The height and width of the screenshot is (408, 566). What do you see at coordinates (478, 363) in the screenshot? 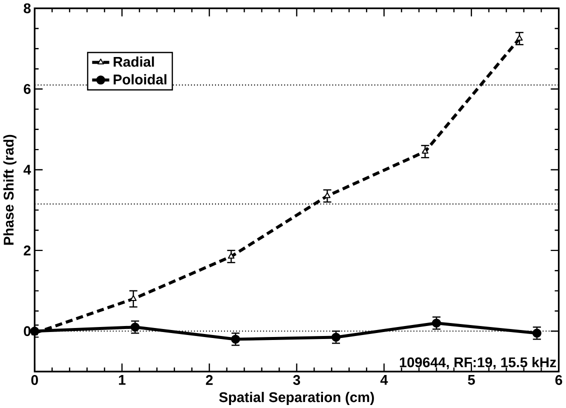
I see `annotation: 109644, RF:19, 15.5 kHz` at bounding box center [478, 363].